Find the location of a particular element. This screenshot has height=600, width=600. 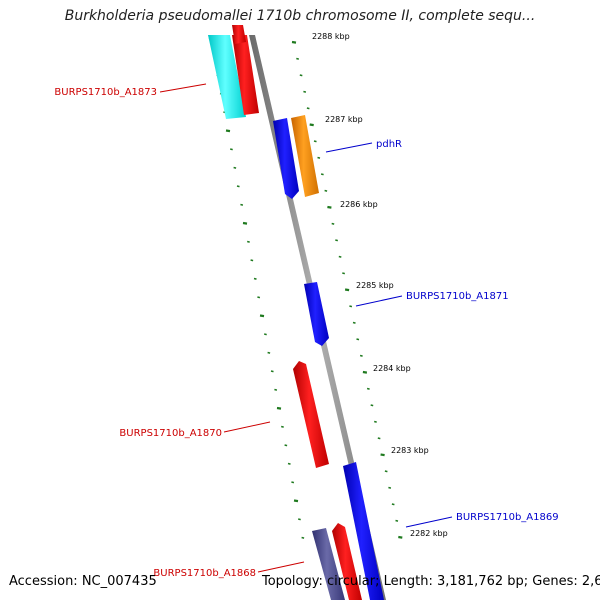

ruler-label-2284: 2284 kbp is located at coordinates (392, 368).